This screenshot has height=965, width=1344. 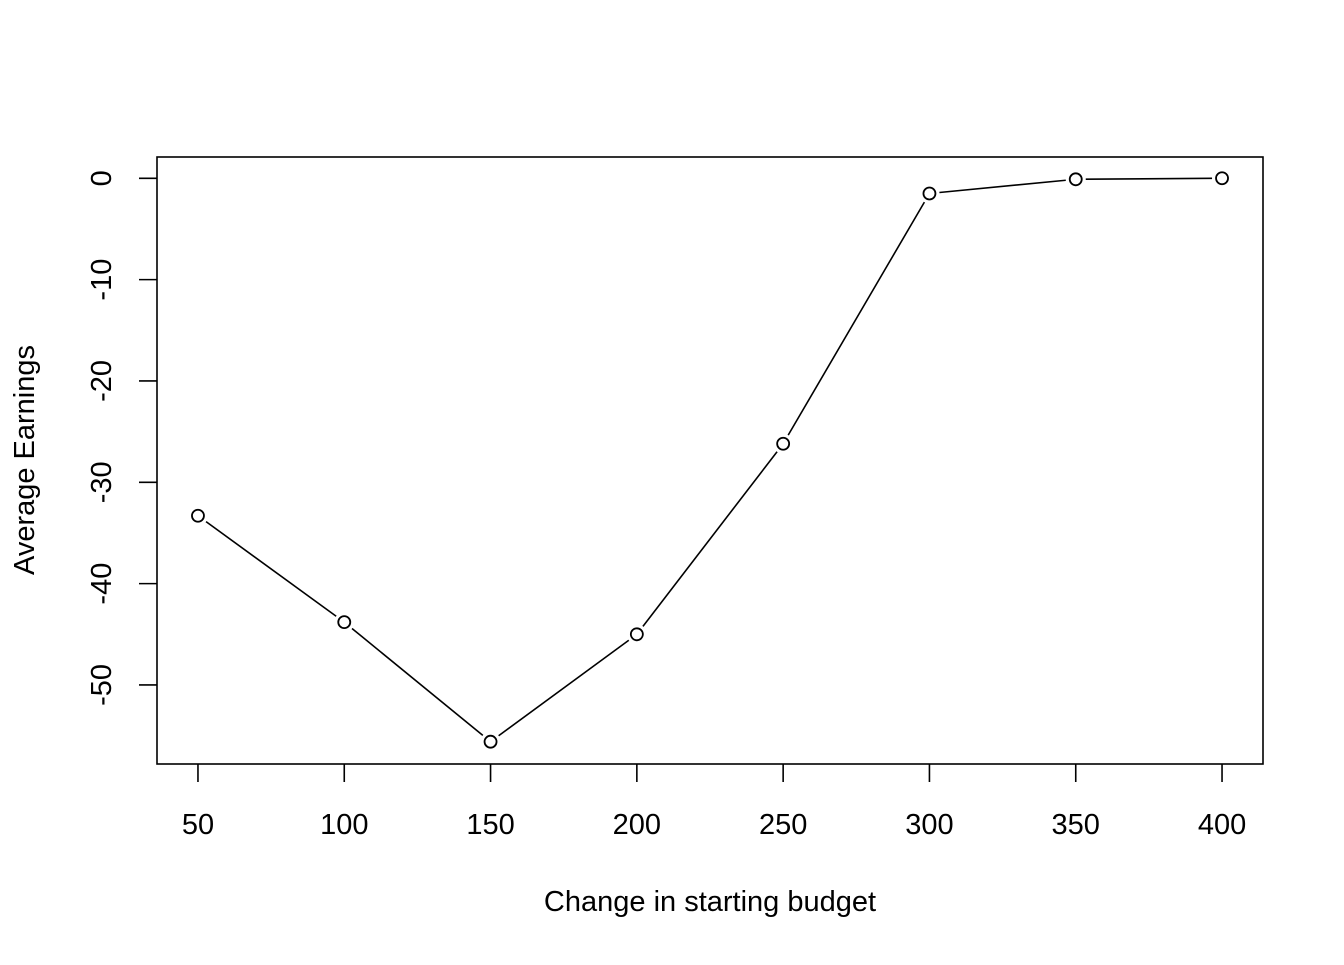 I want to click on x-tick-label: 150, so click(x=490, y=825).